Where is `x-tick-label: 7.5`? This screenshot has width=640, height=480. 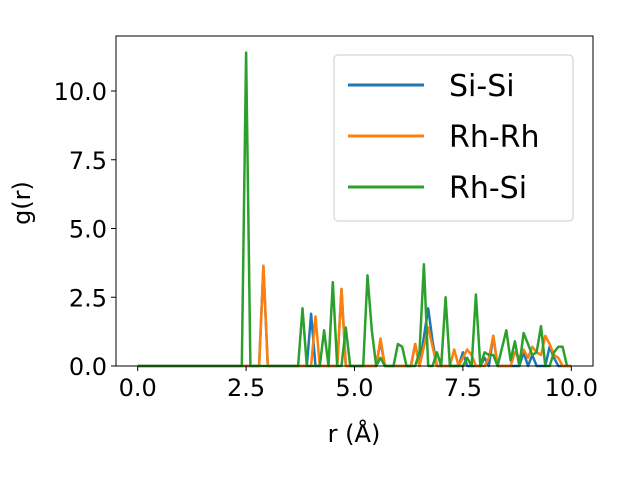
x-tick-label: 7.5 is located at coordinates (463, 388).